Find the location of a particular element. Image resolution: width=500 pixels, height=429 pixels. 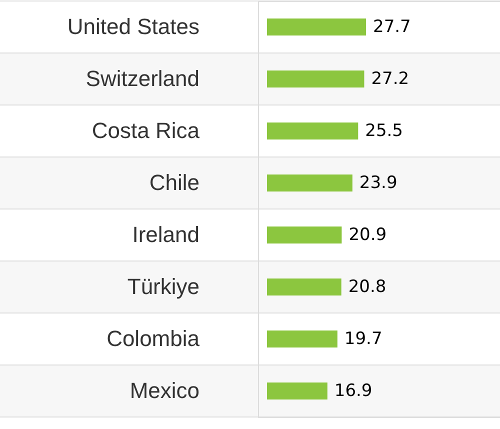

data-label: 16.9 is located at coordinates (353, 391).